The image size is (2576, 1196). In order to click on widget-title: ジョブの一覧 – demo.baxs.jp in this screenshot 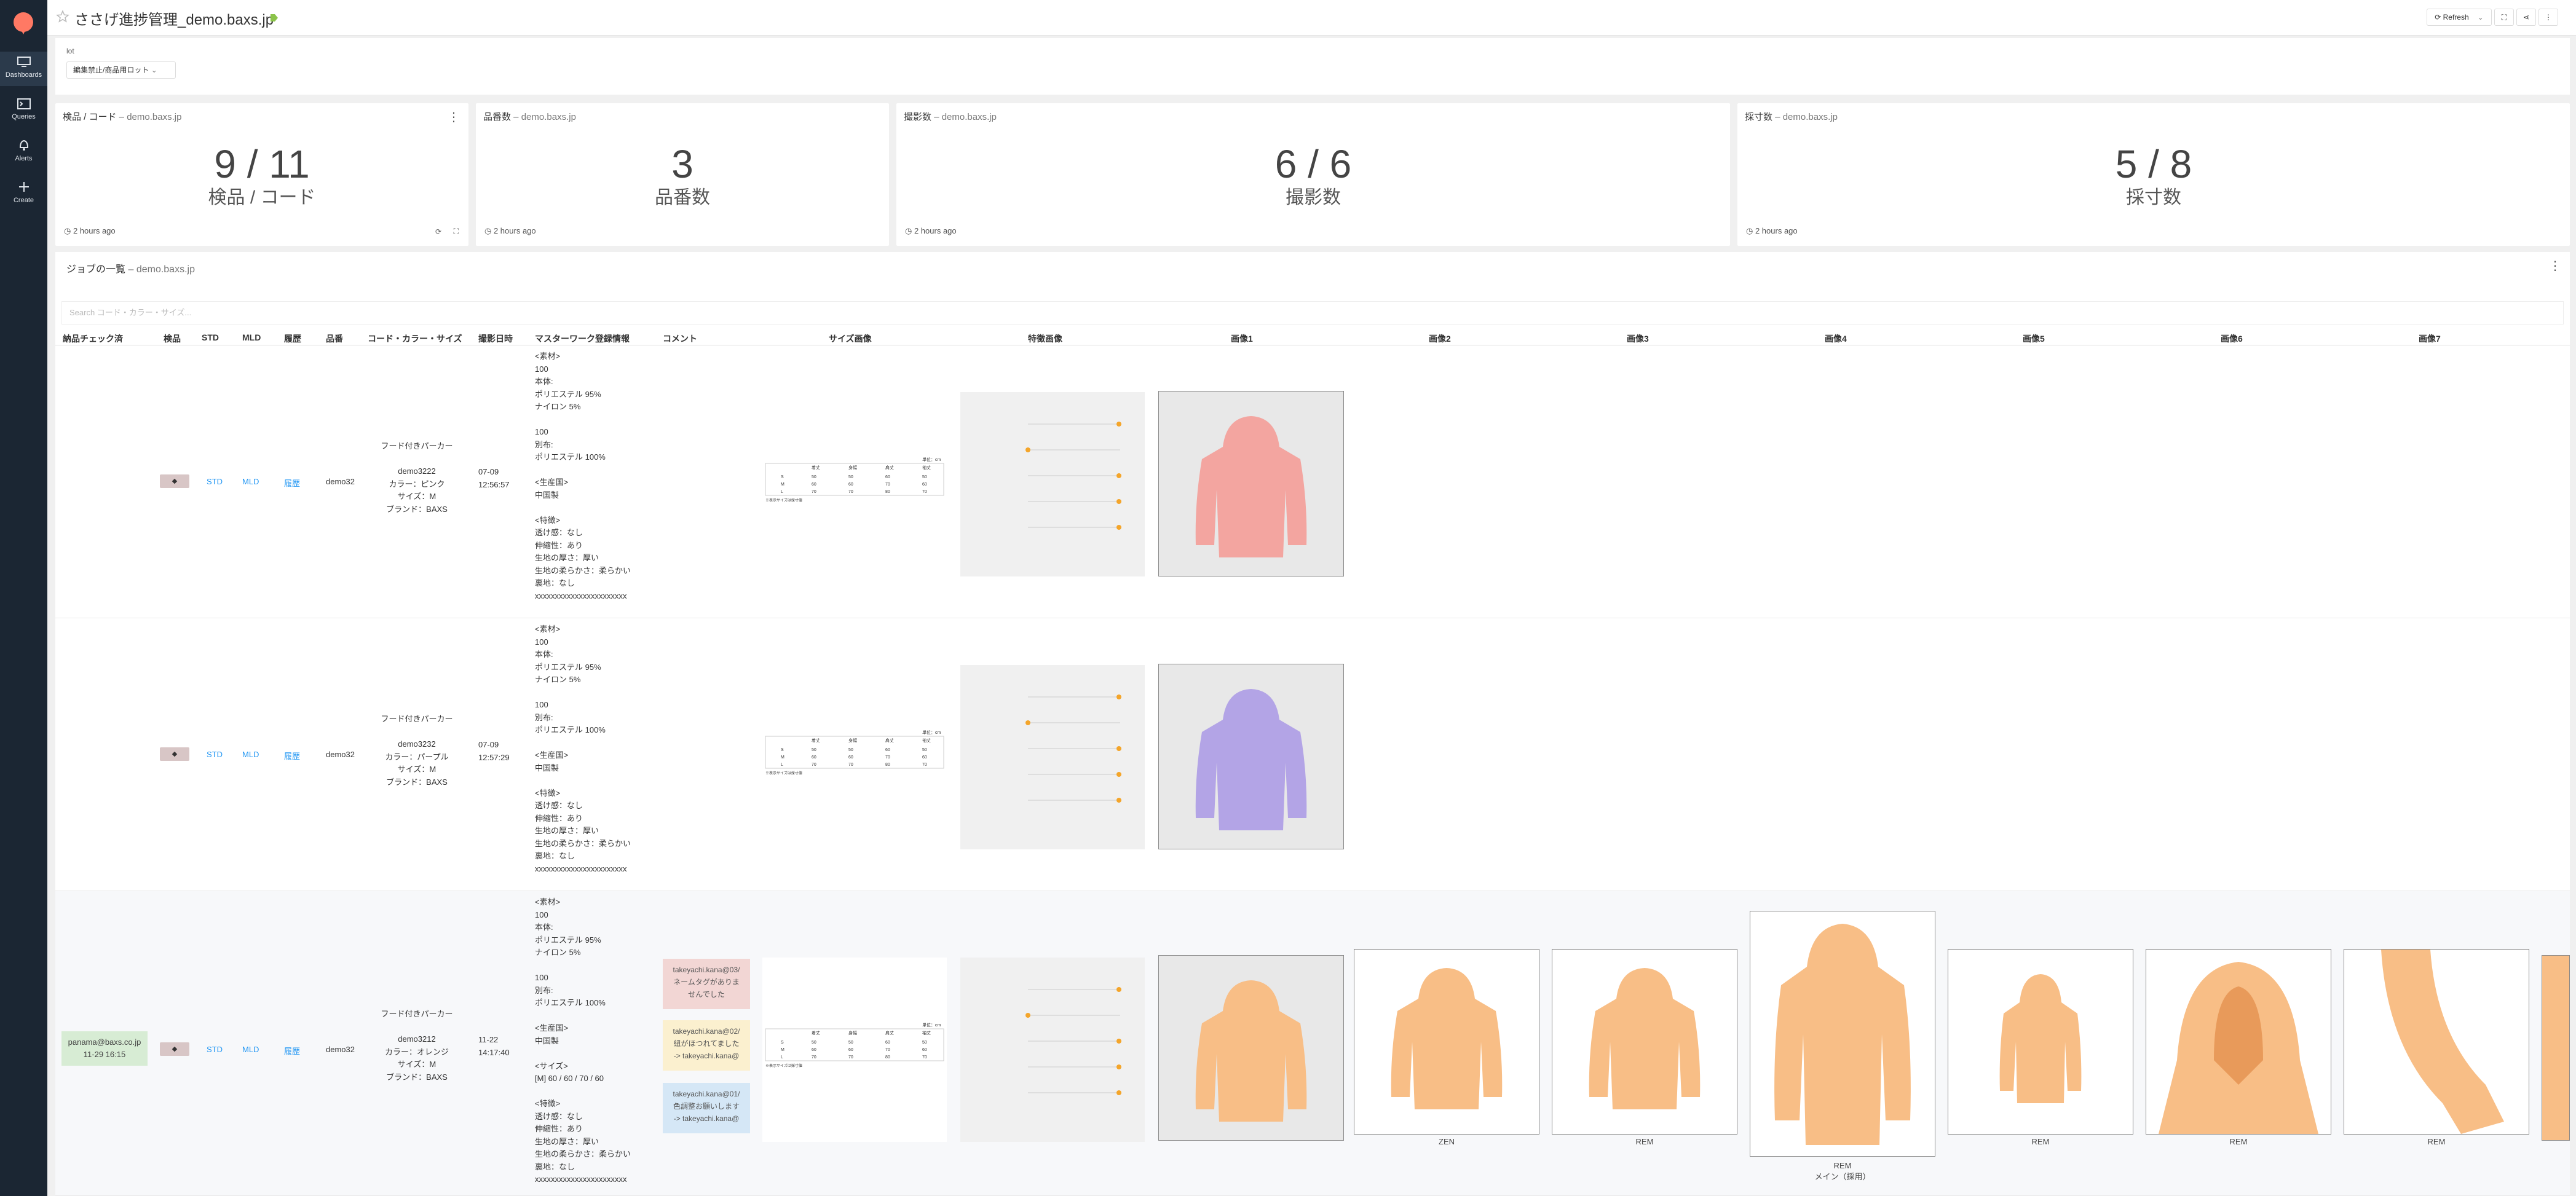, I will do `click(130, 269)`.